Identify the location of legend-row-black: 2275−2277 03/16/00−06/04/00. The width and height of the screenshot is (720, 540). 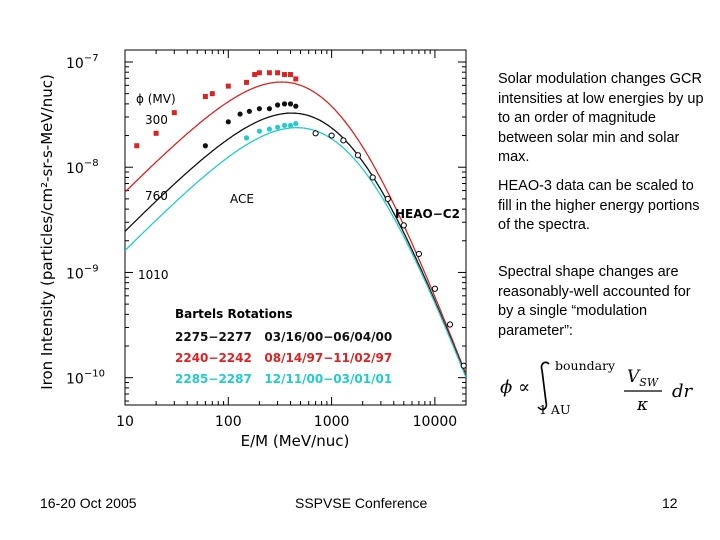
(283, 337).